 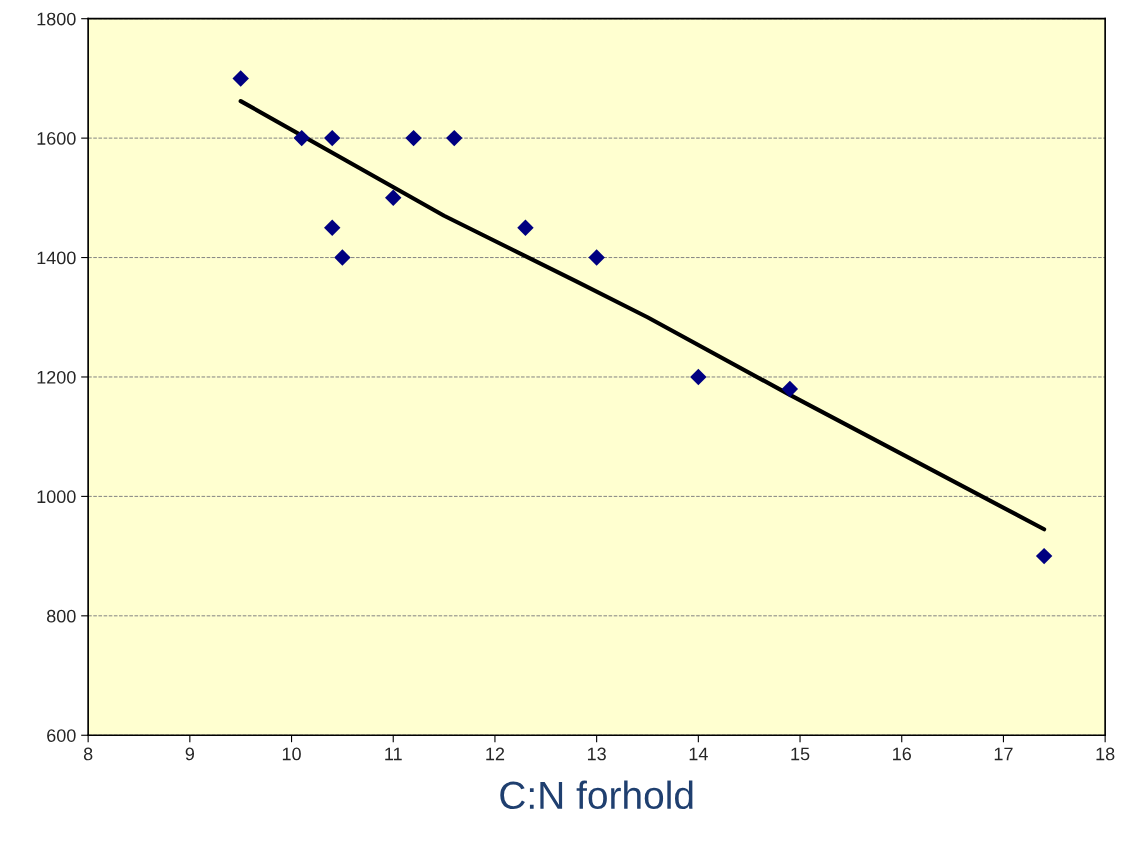 What do you see at coordinates (596, 795) in the screenshot?
I see `x-axis-title: C:N forhold` at bounding box center [596, 795].